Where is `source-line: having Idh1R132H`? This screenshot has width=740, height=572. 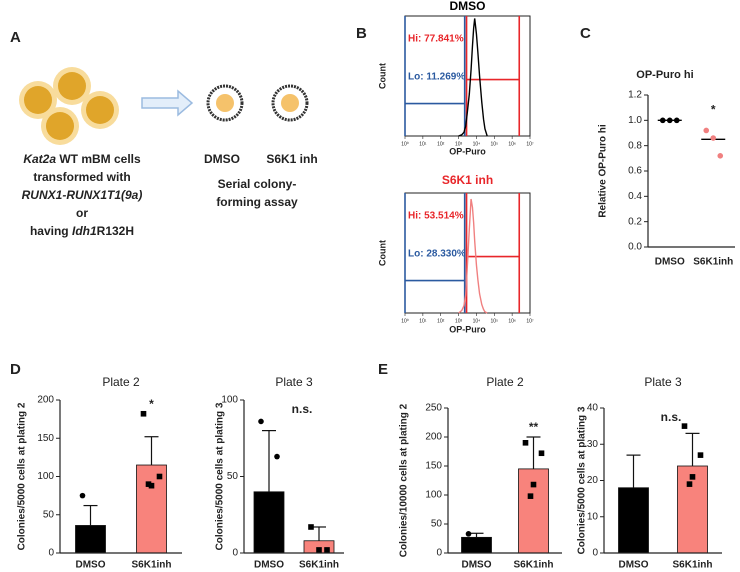 source-line: having Idh1R132H is located at coordinates (82, 231).